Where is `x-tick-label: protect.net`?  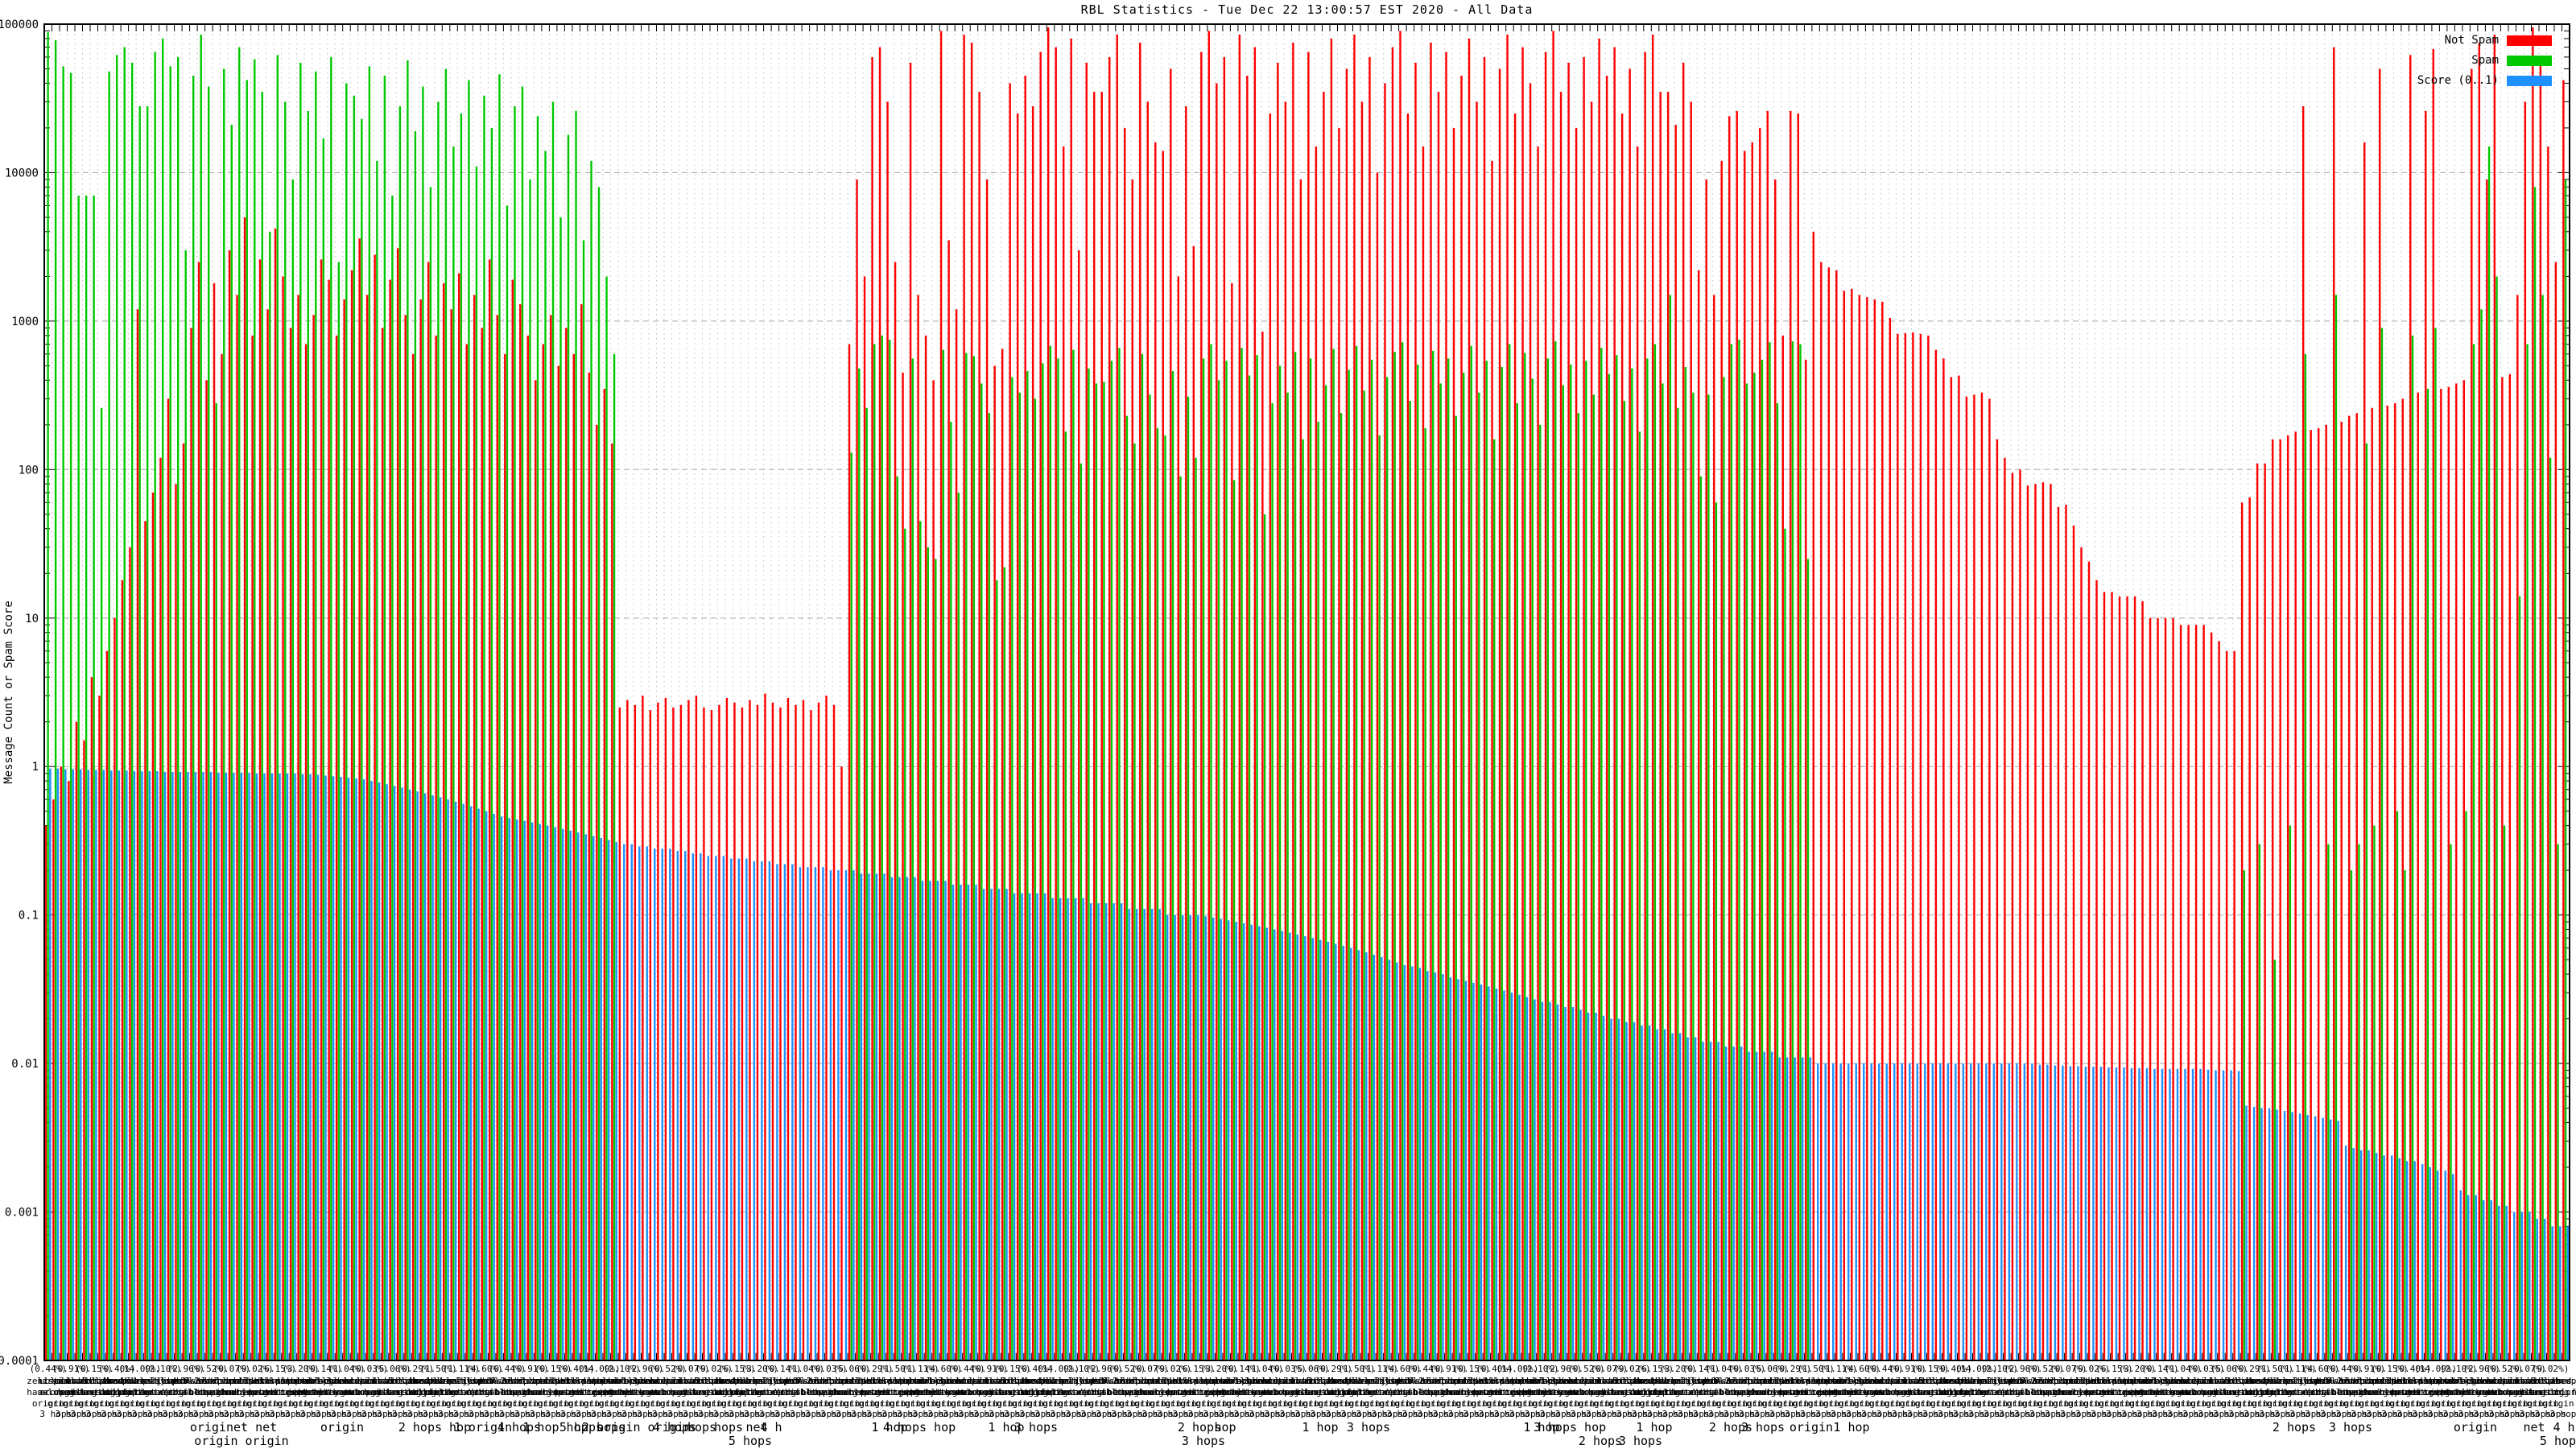 x-tick-label: protect.net is located at coordinates (2420, 1392).